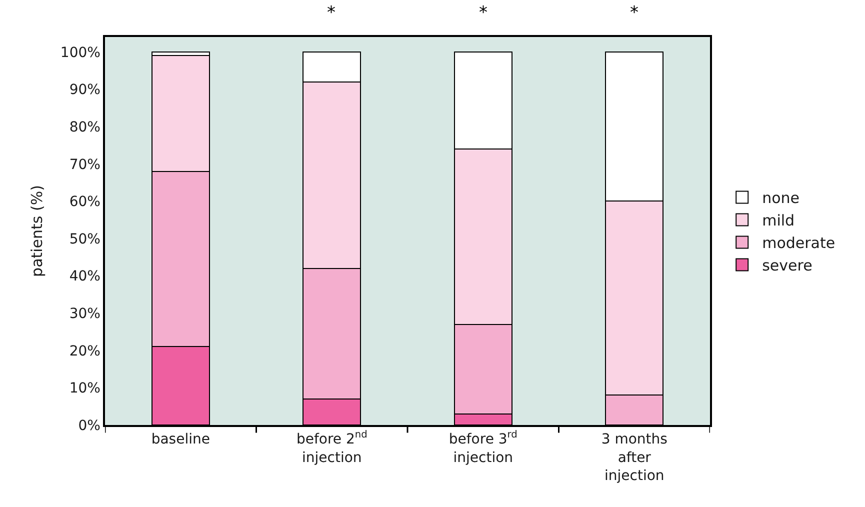 The image size is (865, 507). What do you see at coordinates (84, 351) in the screenshot?
I see `y-tick-label: 20%` at bounding box center [84, 351].